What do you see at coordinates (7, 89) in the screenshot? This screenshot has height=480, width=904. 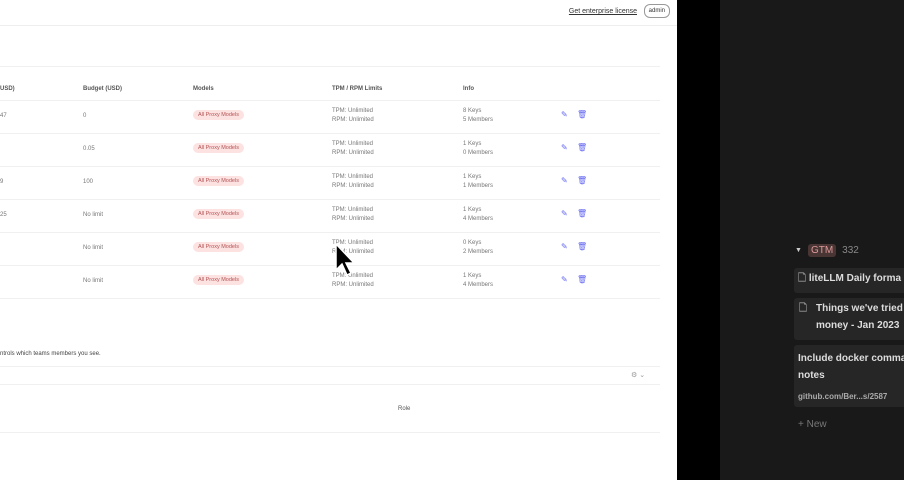 I see `col-spend: USD)` at bounding box center [7, 89].